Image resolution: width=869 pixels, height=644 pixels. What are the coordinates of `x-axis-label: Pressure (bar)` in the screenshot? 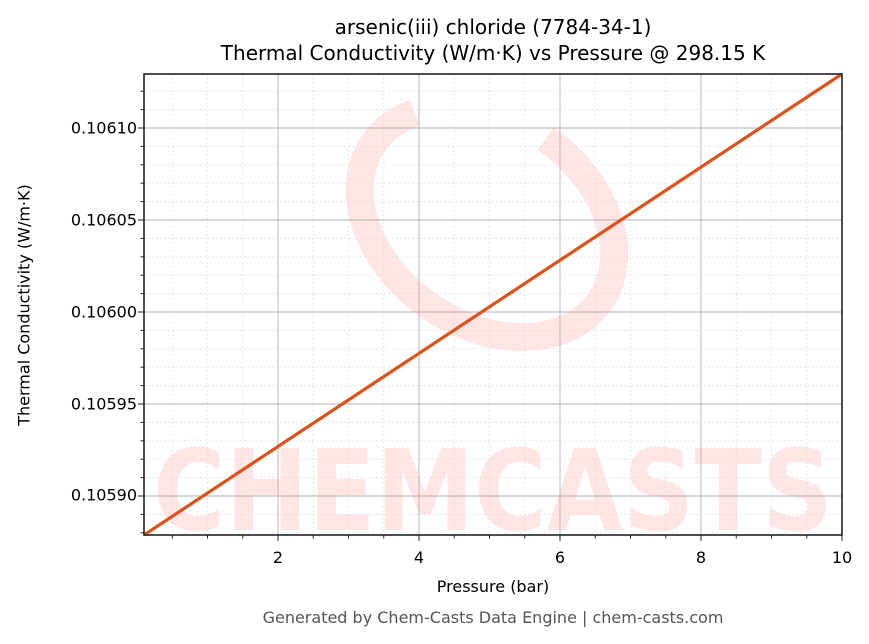 It's located at (493, 586).